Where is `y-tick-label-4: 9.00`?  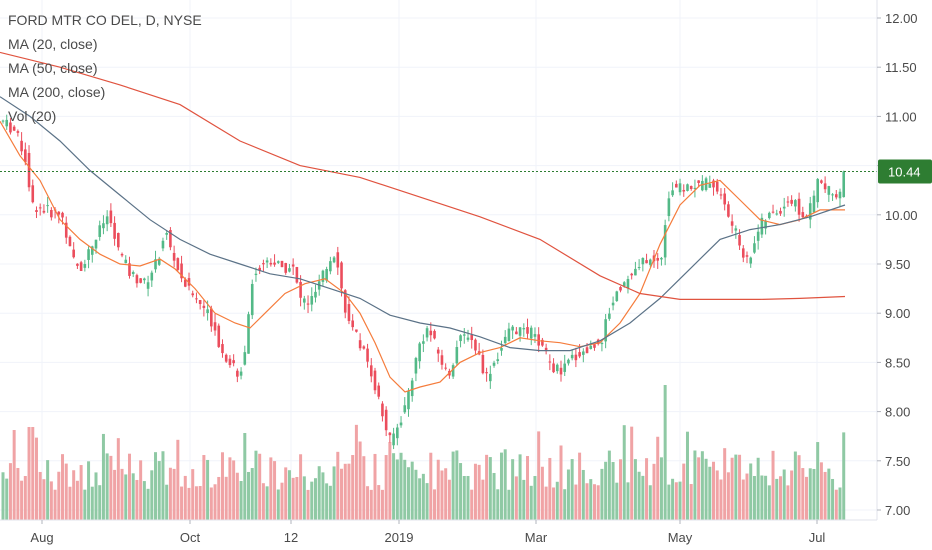 y-tick-label-4: 9.00 is located at coordinates (897, 313).